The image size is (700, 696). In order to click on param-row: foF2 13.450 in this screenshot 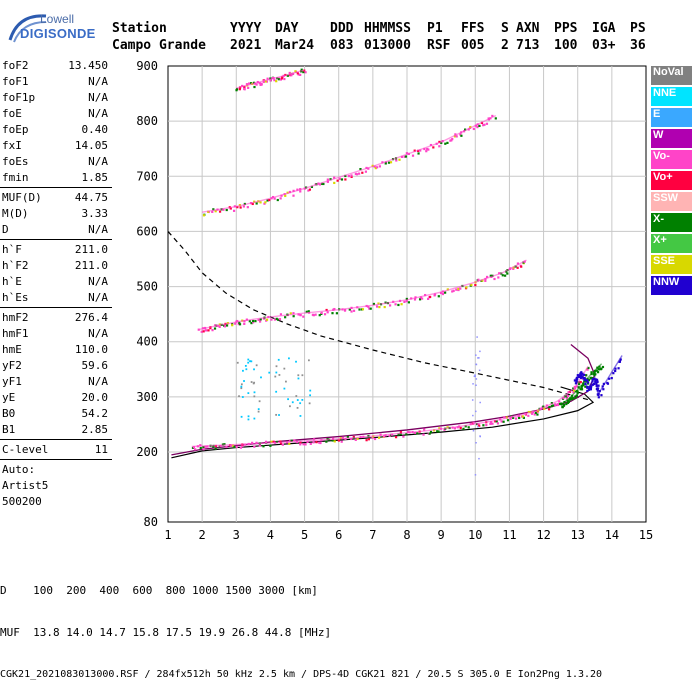, I will do `click(56, 66)`.